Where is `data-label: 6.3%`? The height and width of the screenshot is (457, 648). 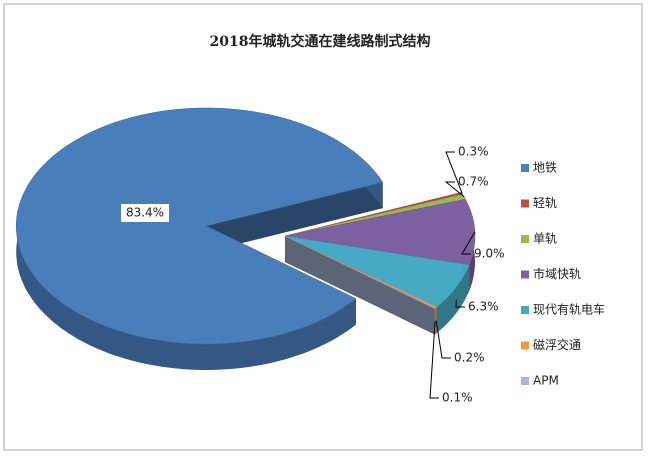
data-label: 6.3% is located at coordinates (483, 307).